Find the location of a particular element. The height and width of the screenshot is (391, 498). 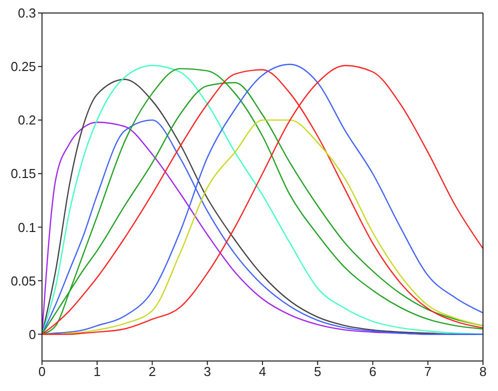

x-tick-label: 1 is located at coordinates (97, 372).